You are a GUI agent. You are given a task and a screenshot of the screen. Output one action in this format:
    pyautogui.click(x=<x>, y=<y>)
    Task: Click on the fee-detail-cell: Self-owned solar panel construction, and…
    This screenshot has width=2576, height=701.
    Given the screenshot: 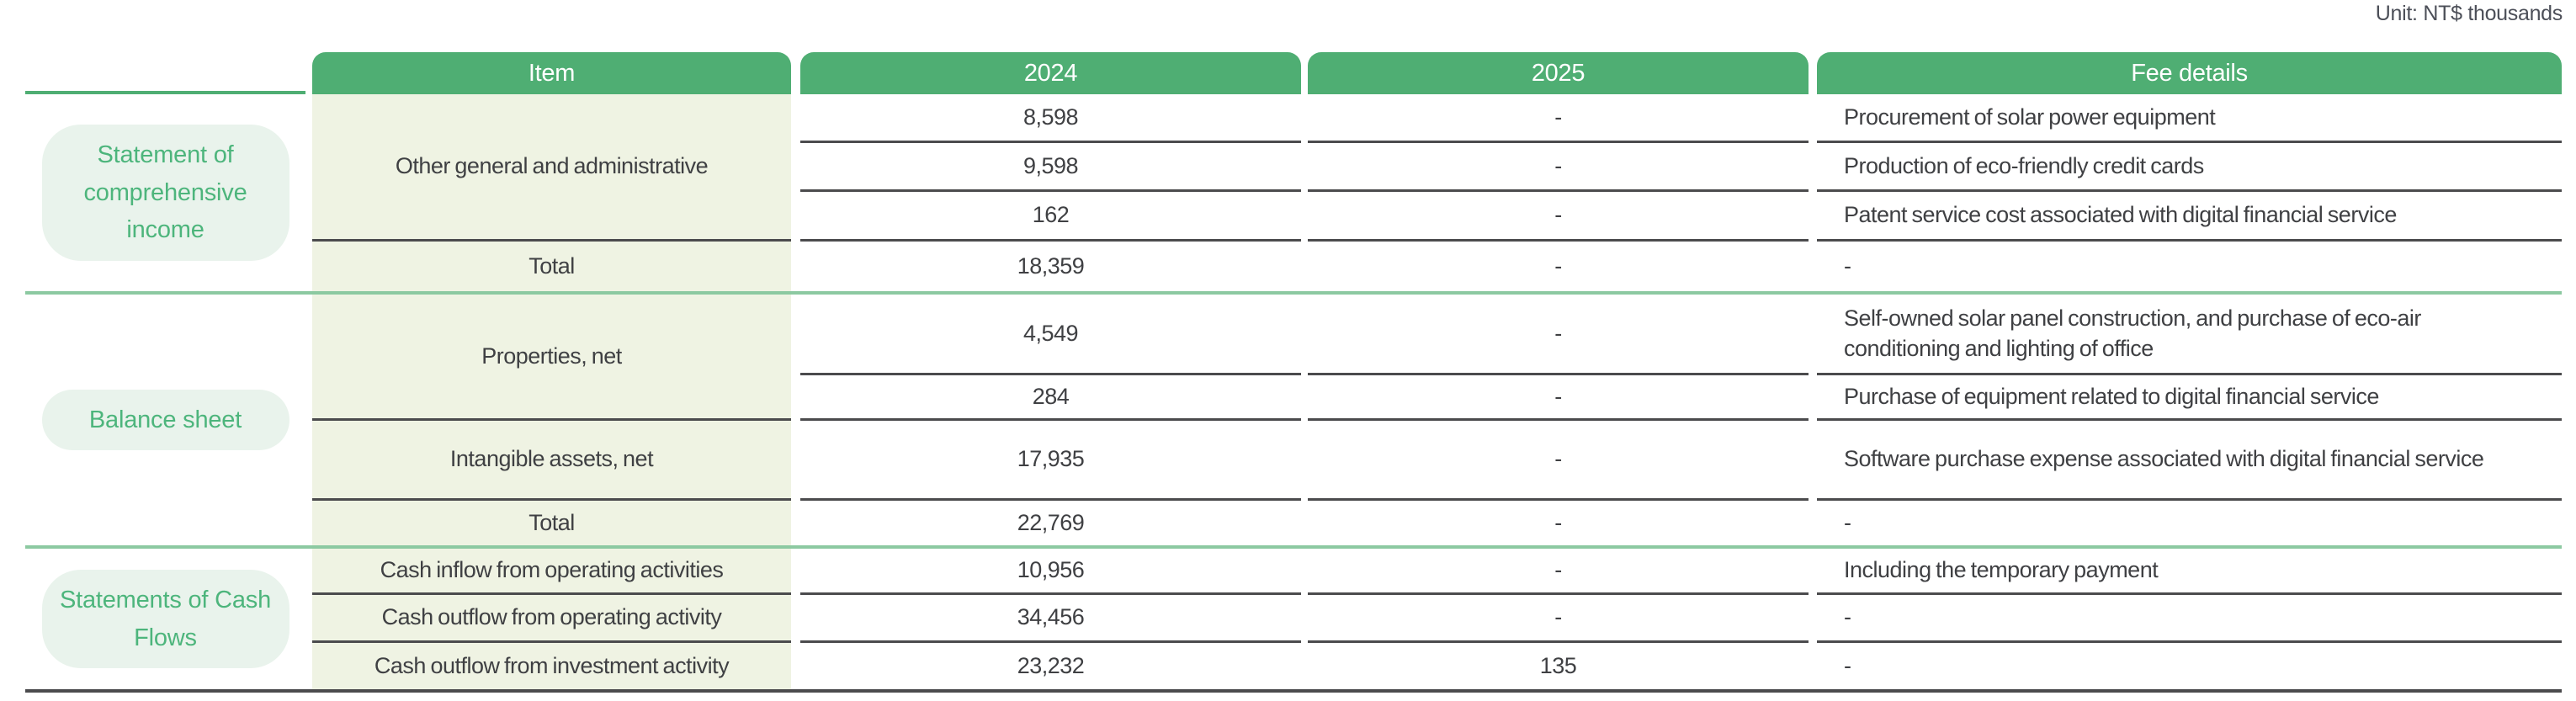 What is the action you would take?
    pyautogui.click(x=2189, y=335)
    